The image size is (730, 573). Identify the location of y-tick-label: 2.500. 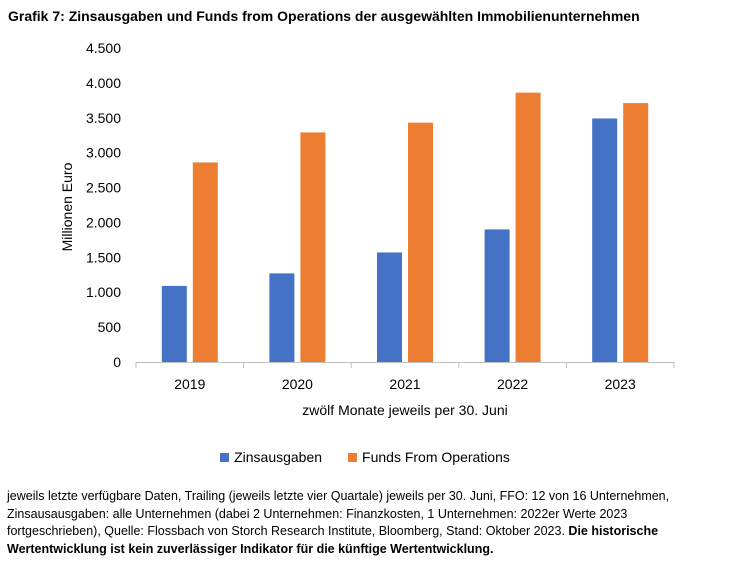
(103, 188).